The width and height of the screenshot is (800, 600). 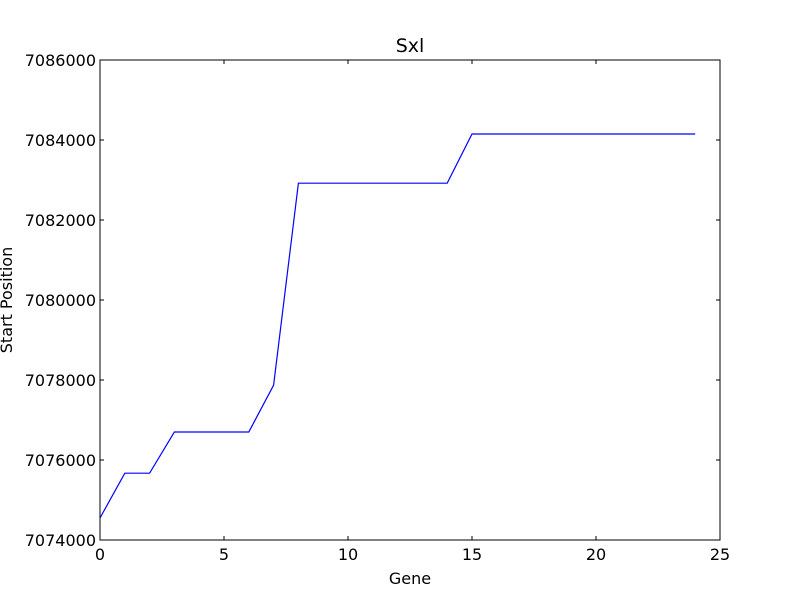 What do you see at coordinates (100, 554) in the screenshot?
I see `x-tick-label: 0` at bounding box center [100, 554].